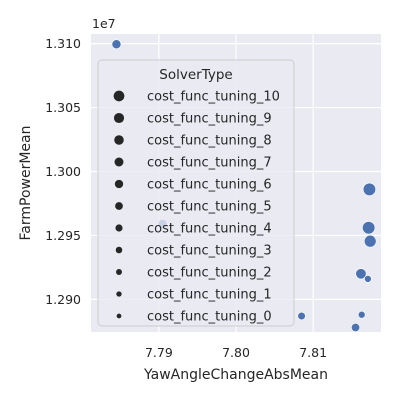  What do you see at coordinates (235, 375) in the screenshot?
I see `x-axis-label: YawAngleChangeAbsMean` at bounding box center [235, 375].